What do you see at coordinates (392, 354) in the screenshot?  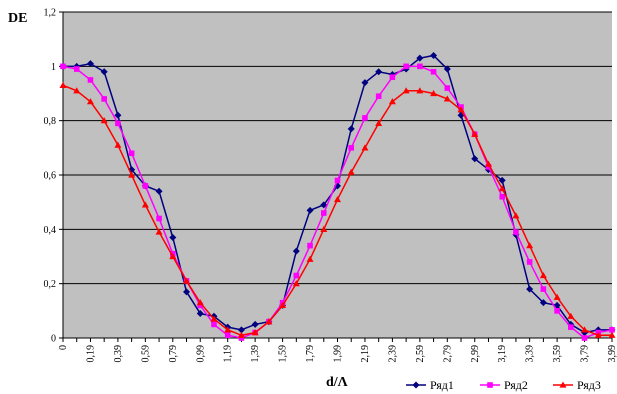 I see `x-tick-label: 2,39` at bounding box center [392, 354].